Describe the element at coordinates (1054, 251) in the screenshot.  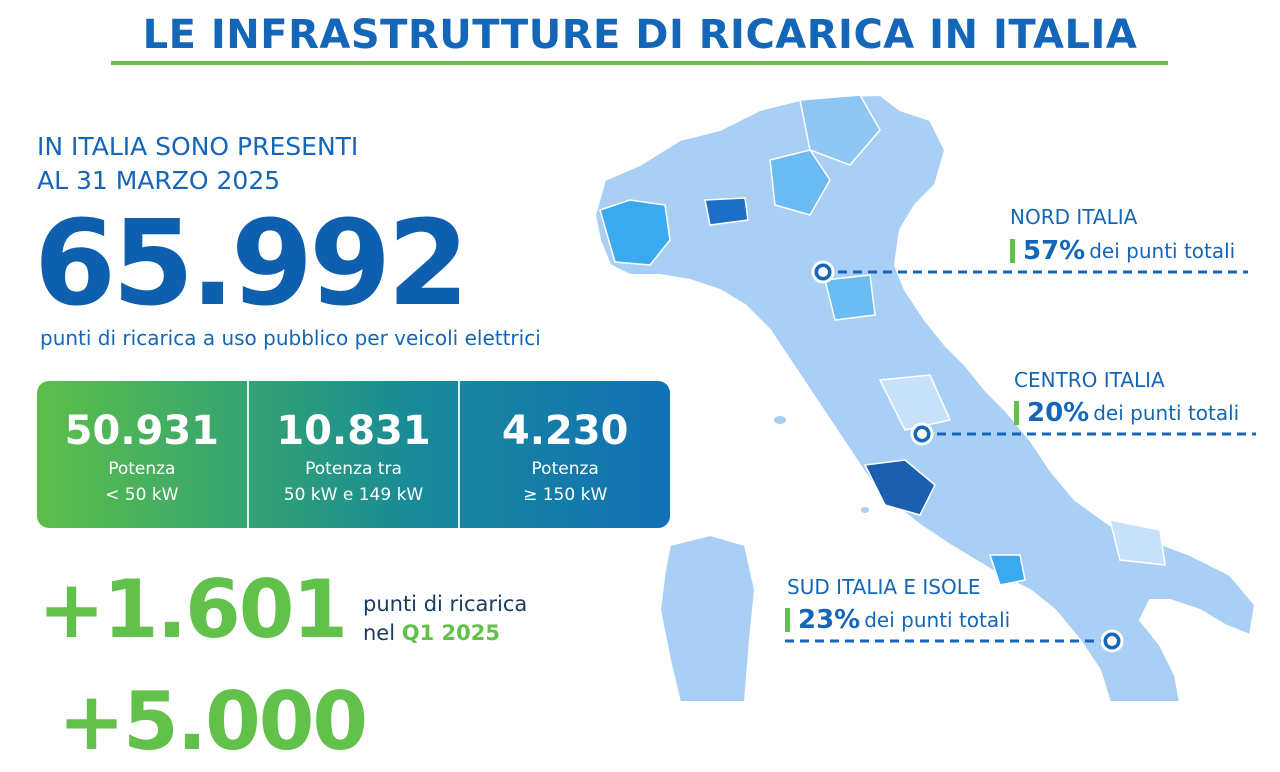
I see `pct-value: 57%` at that location.